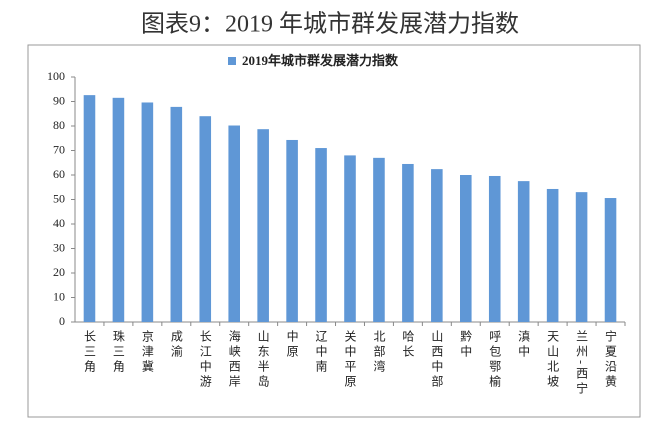 The image size is (660, 421). I want to click on y-tick-label: 40, so click(59, 223).